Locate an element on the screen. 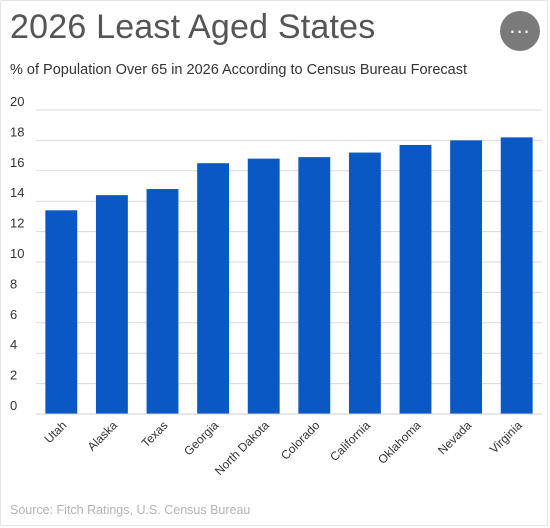  y-axis-ticks: 0 2 4 6 8 10 12 14 16 18 20 is located at coordinates (17, 253).